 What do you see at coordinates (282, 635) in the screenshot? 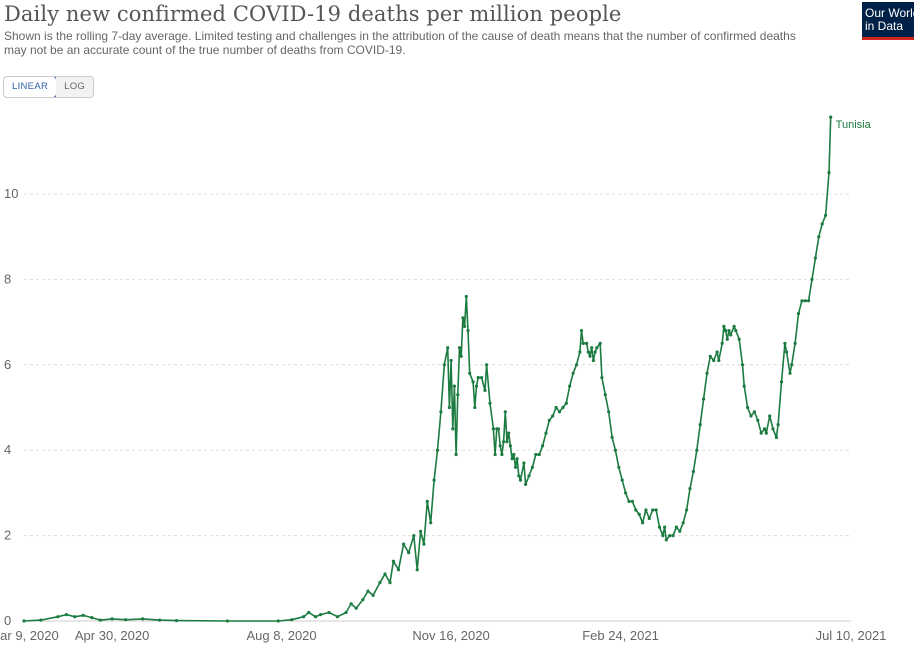
I see `x-tick-label: Aug 8, 2020` at bounding box center [282, 635].